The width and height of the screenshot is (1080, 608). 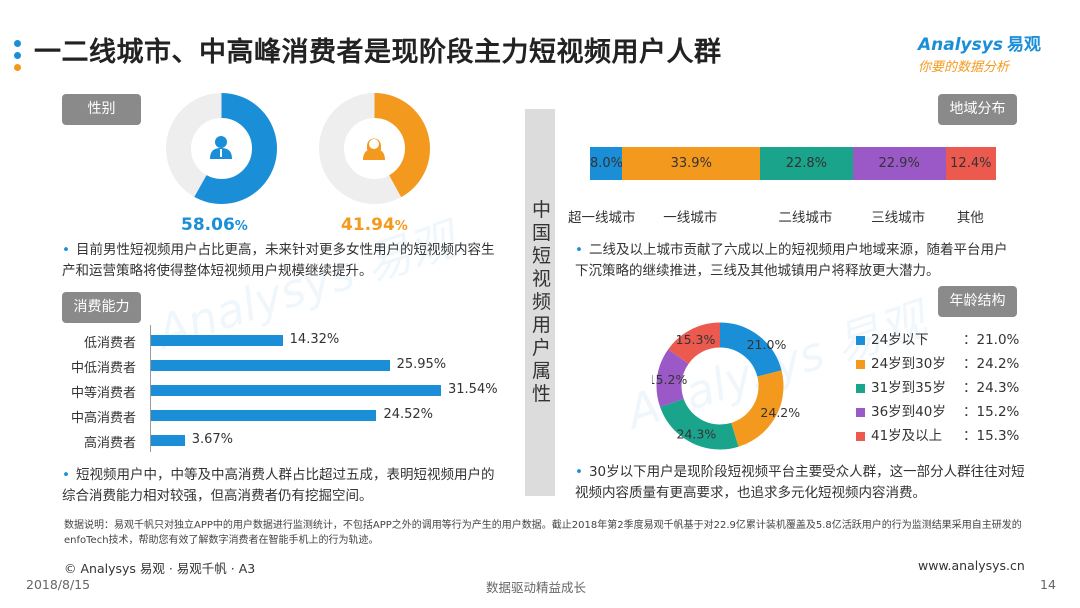 I want to click on age-legend-value: ：15.2%, so click(x=991, y=412).